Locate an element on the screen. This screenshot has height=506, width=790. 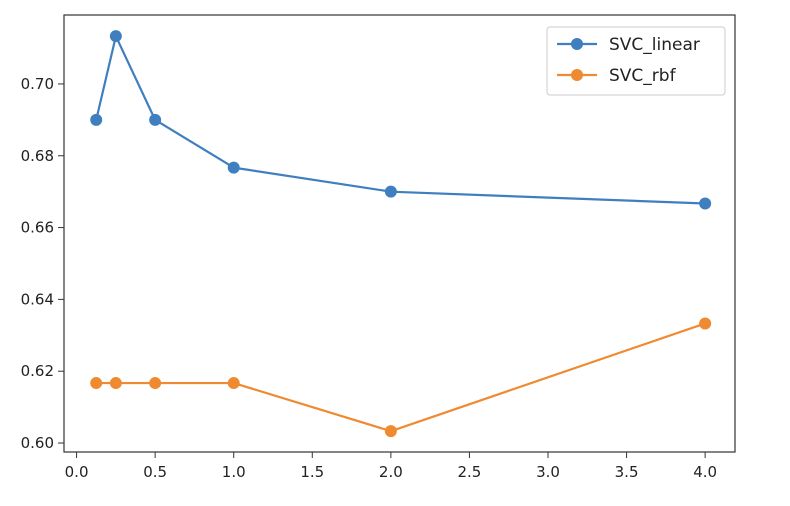
y-axis: 0.60 0.62 0.64 0.66 0.68 0.70 is located at coordinates (42, 263).